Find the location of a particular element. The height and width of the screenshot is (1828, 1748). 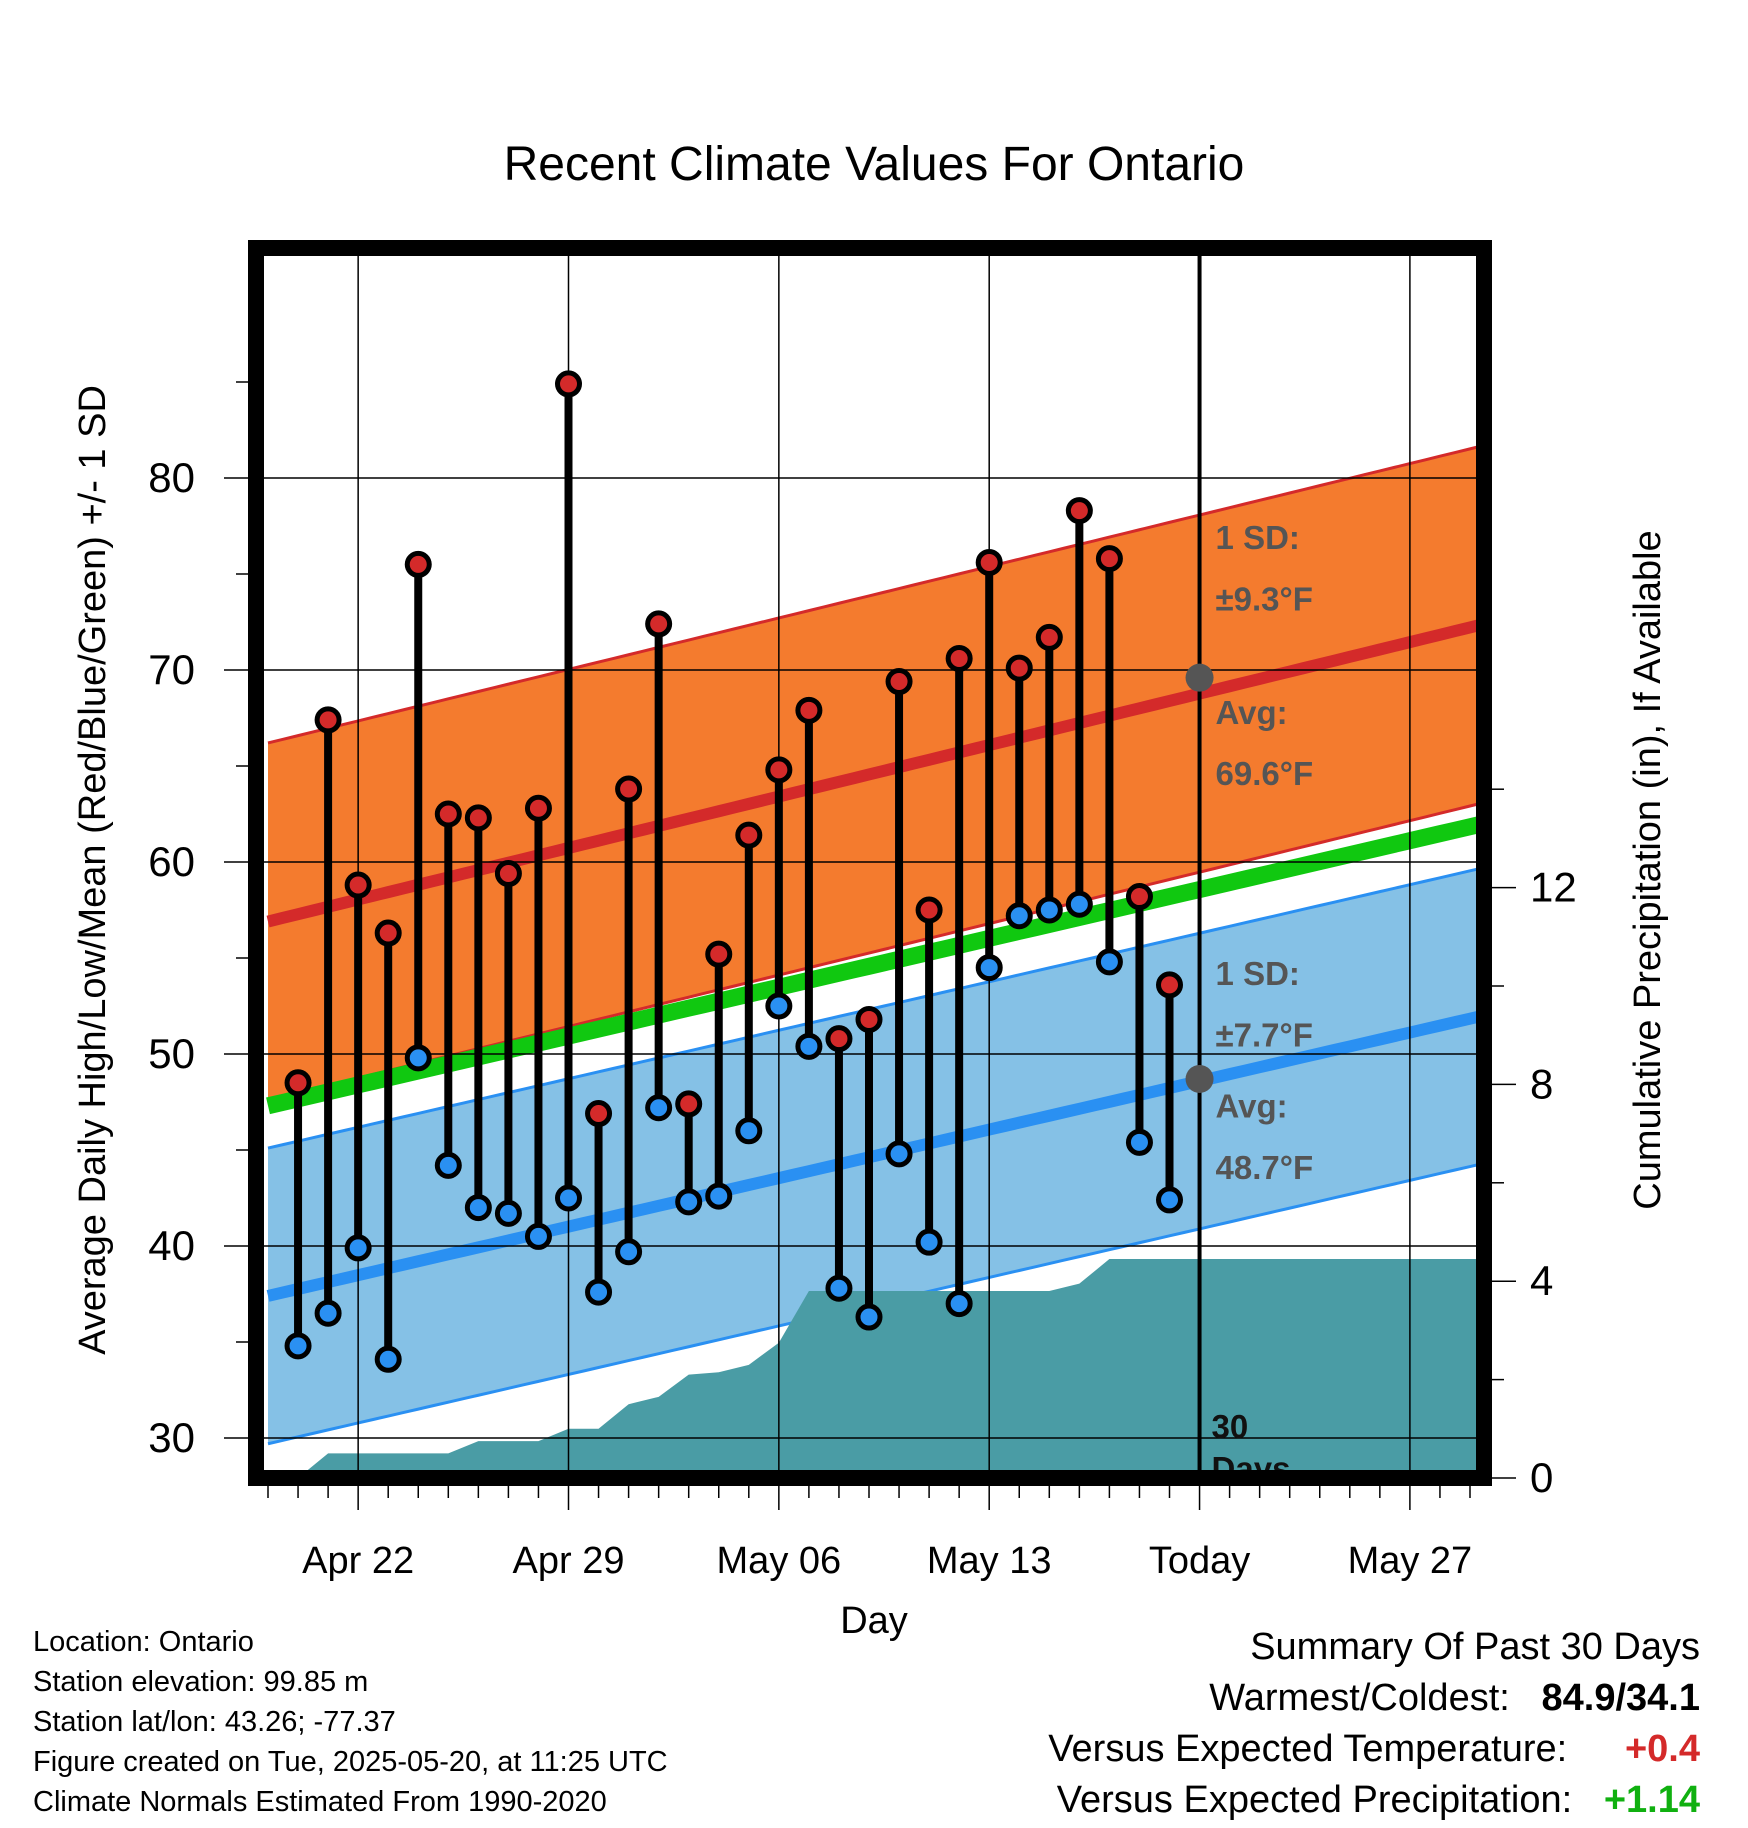

x-tick-label: Today is located at coordinates (1199, 1561).